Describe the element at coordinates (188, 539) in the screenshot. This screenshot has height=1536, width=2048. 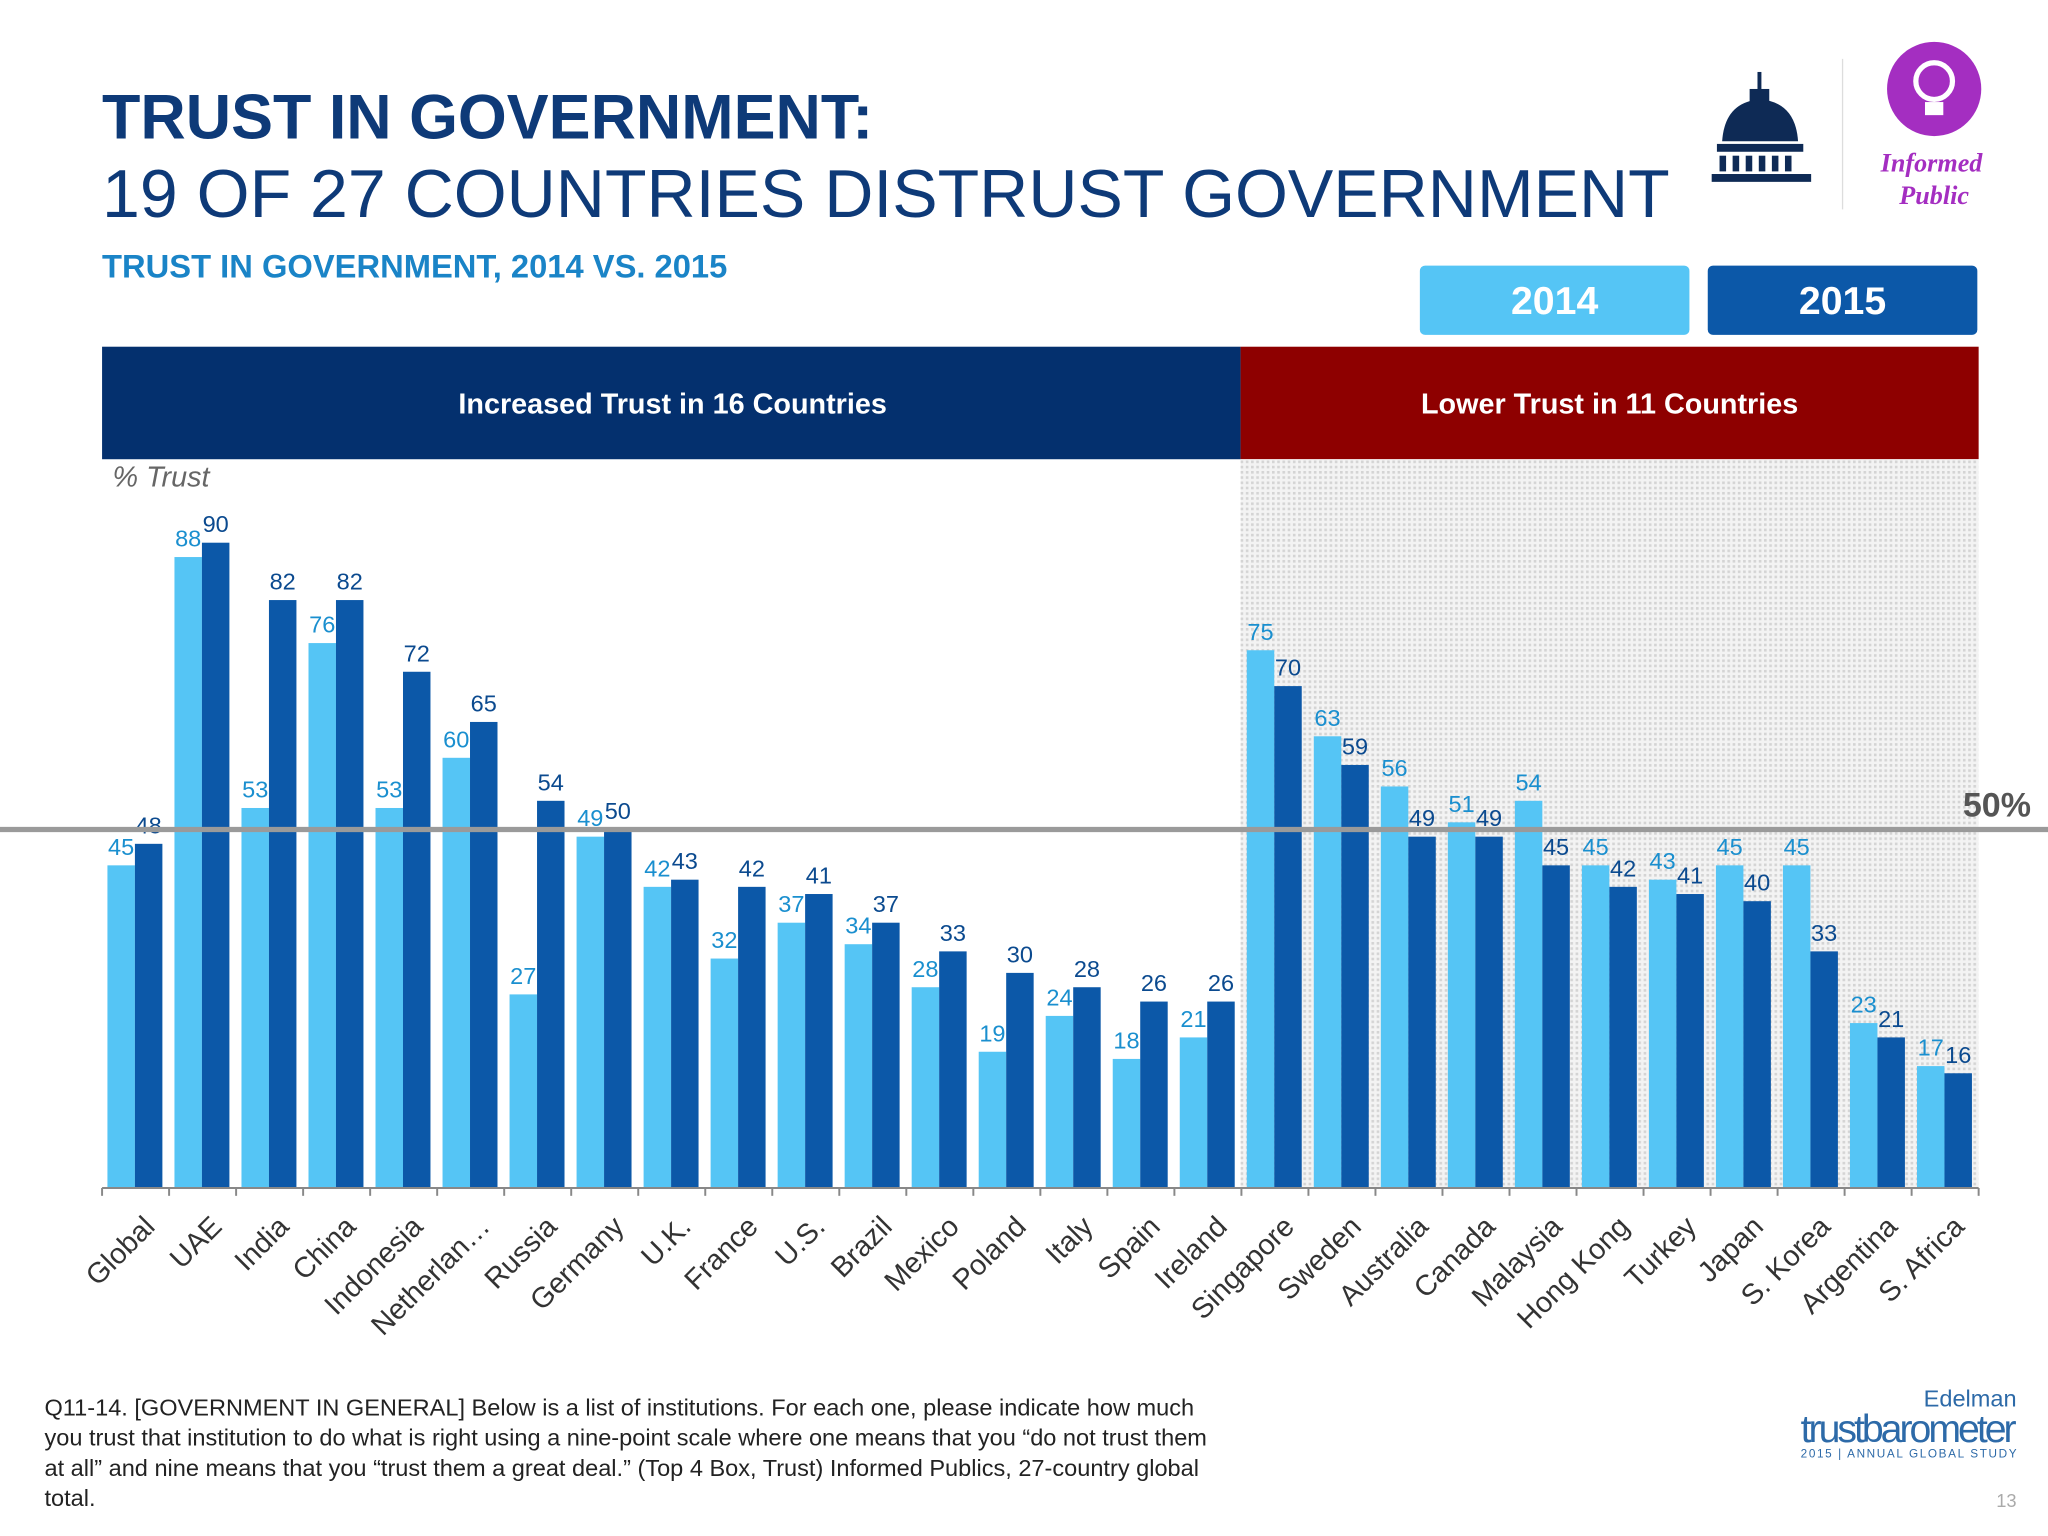
I see `value-label: 88` at that location.